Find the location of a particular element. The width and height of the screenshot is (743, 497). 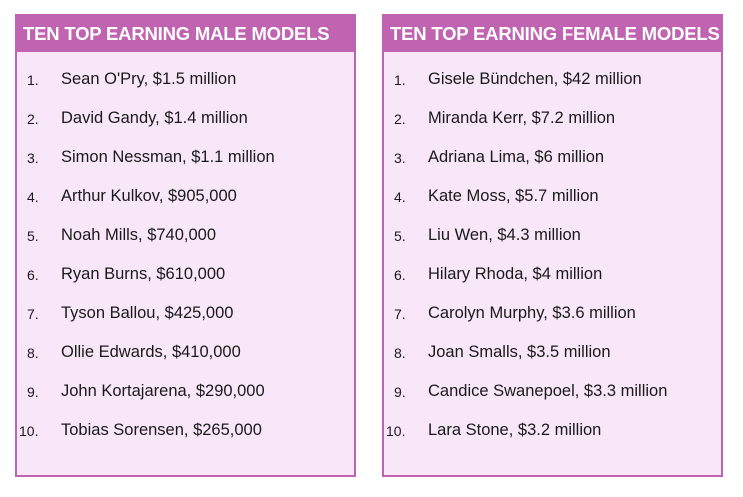

list-item: 2. David Gandy, $1.4 million is located at coordinates (185, 118).